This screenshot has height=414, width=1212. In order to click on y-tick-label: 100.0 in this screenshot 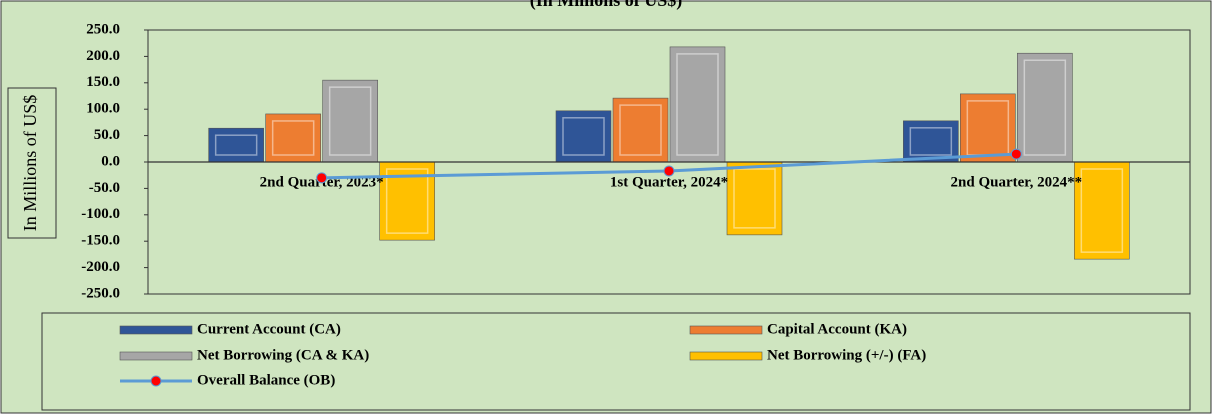, I will do `click(103, 109)`.